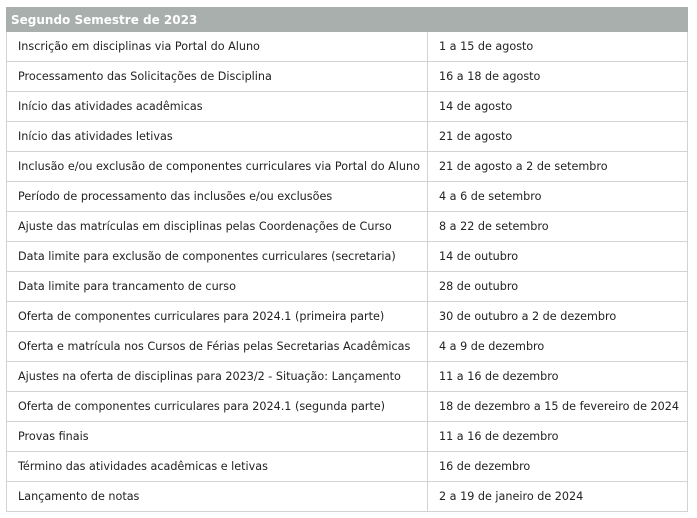  What do you see at coordinates (557, 136) in the screenshot?
I see `date-cell: 21 de agosto` at bounding box center [557, 136].